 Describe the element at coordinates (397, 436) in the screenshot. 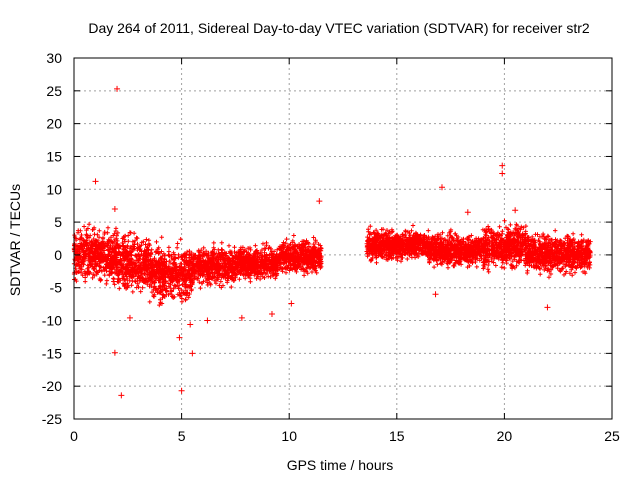

I see `x-tick-label: 15` at that location.